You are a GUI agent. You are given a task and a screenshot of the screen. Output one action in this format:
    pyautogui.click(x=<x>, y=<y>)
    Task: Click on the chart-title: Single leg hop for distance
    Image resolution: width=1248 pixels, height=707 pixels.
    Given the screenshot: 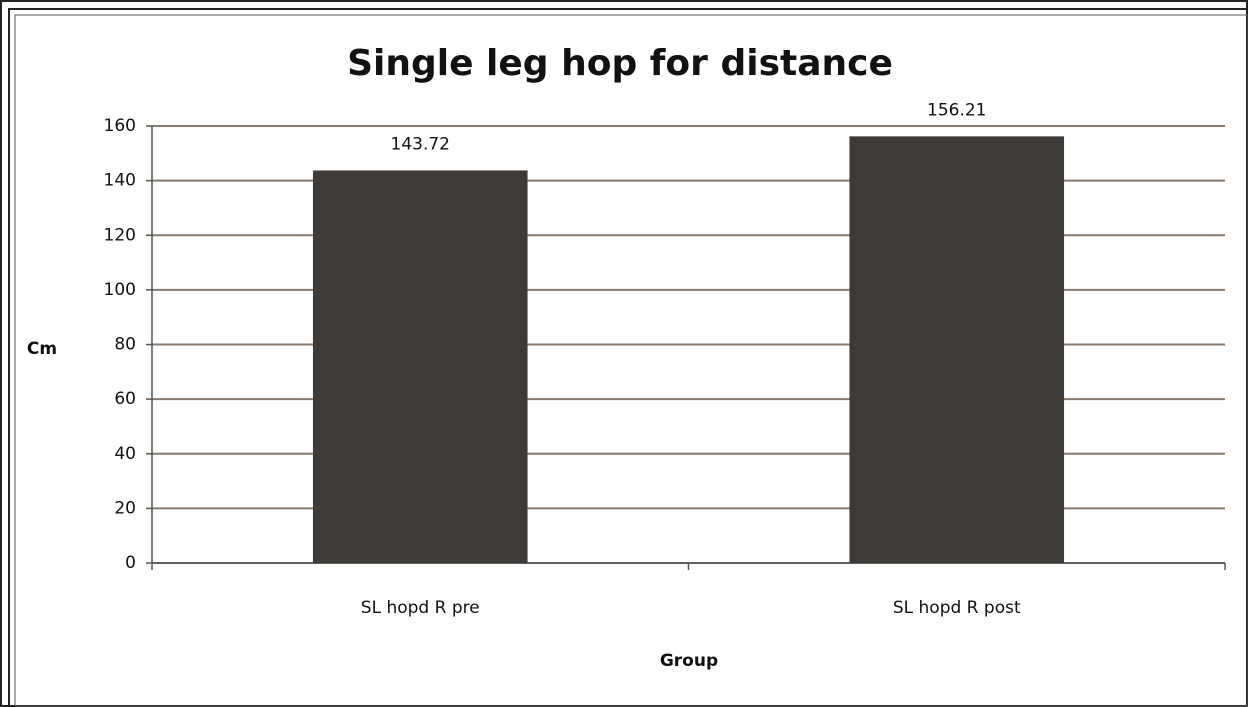 What is the action you would take?
    pyautogui.click(x=620, y=63)
    